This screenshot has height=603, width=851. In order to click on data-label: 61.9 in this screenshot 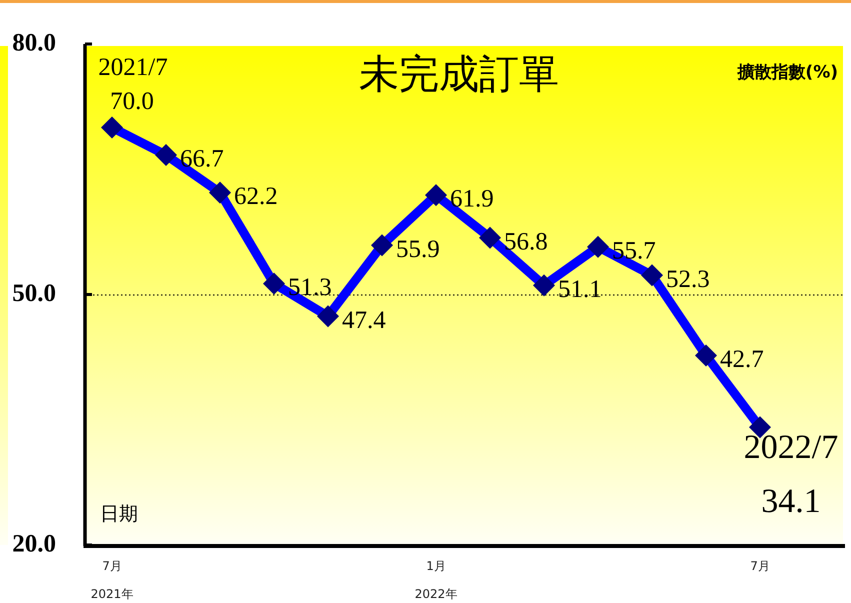, I will do `click(472, 199)`.